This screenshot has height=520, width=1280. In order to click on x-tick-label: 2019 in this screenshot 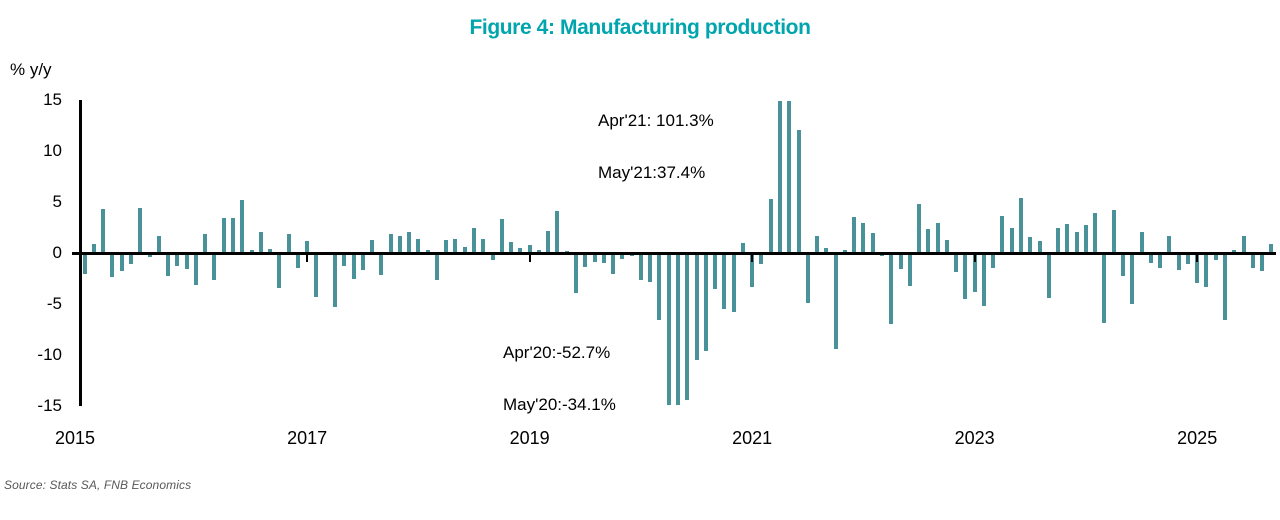, I will do `click(529, 438)`.